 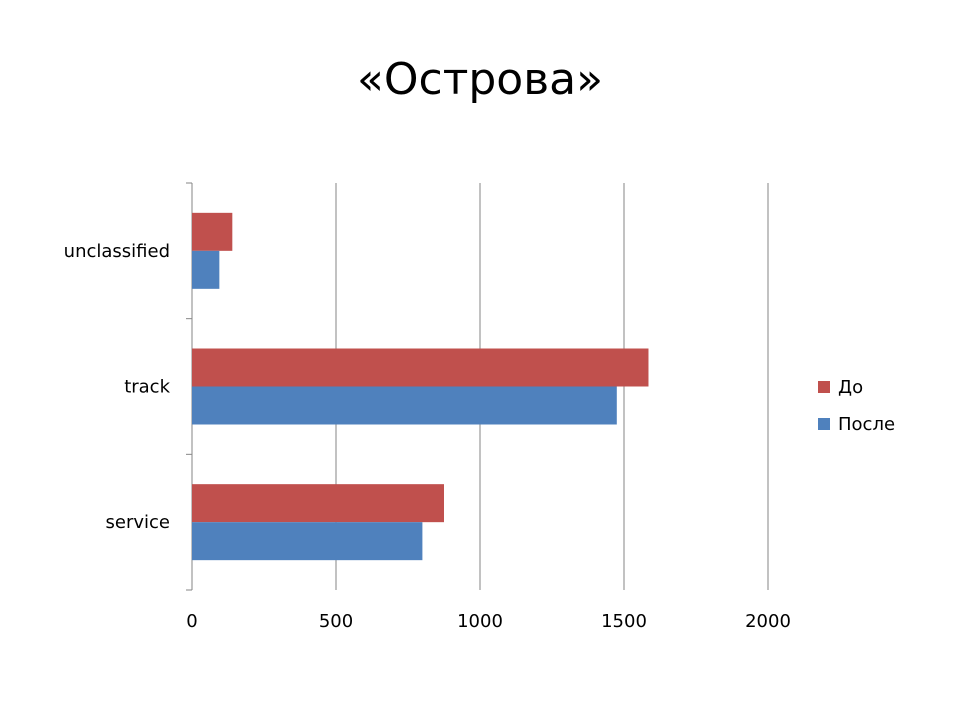 I want to click on category-label: unclassified, so click(x=117, y=251).